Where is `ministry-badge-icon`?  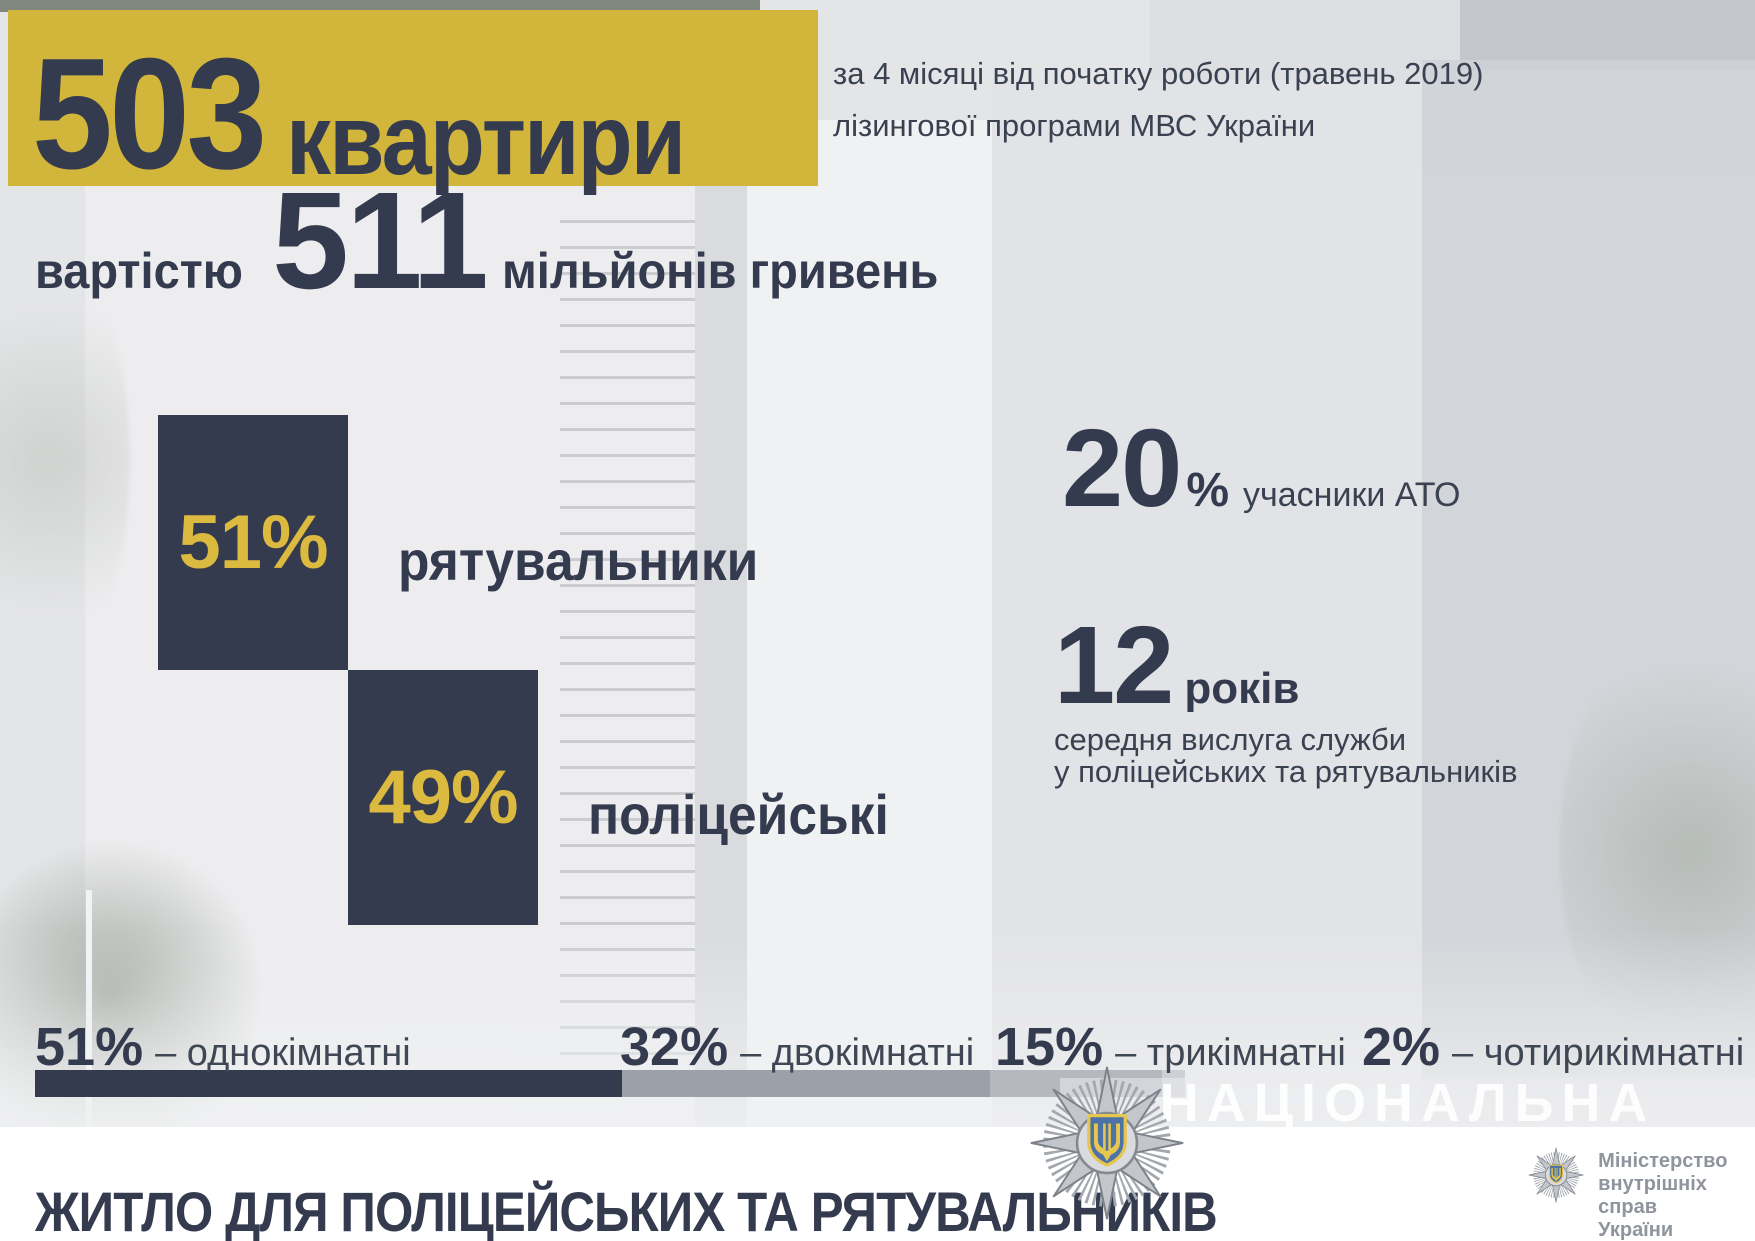
ministry-badge-icon is located at coordinates (1556, 1175).